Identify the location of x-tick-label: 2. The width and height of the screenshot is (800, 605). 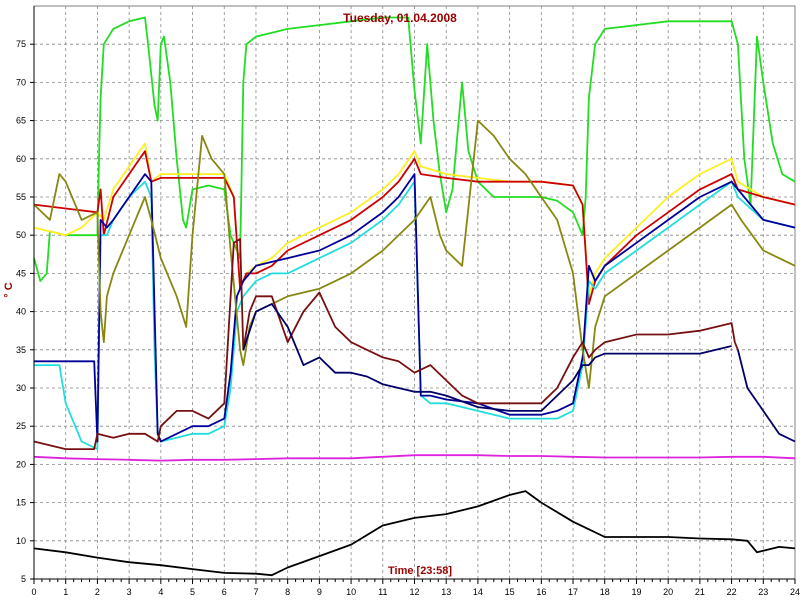
(97, 592).